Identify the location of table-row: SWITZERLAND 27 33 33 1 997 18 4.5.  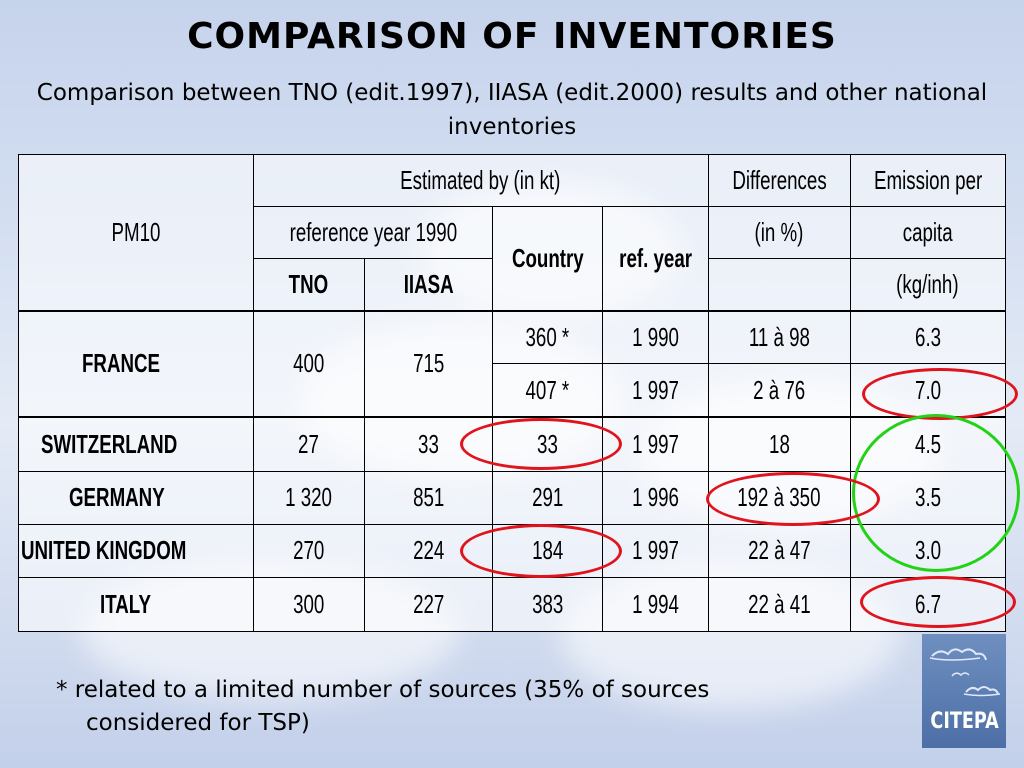
(512, 443).